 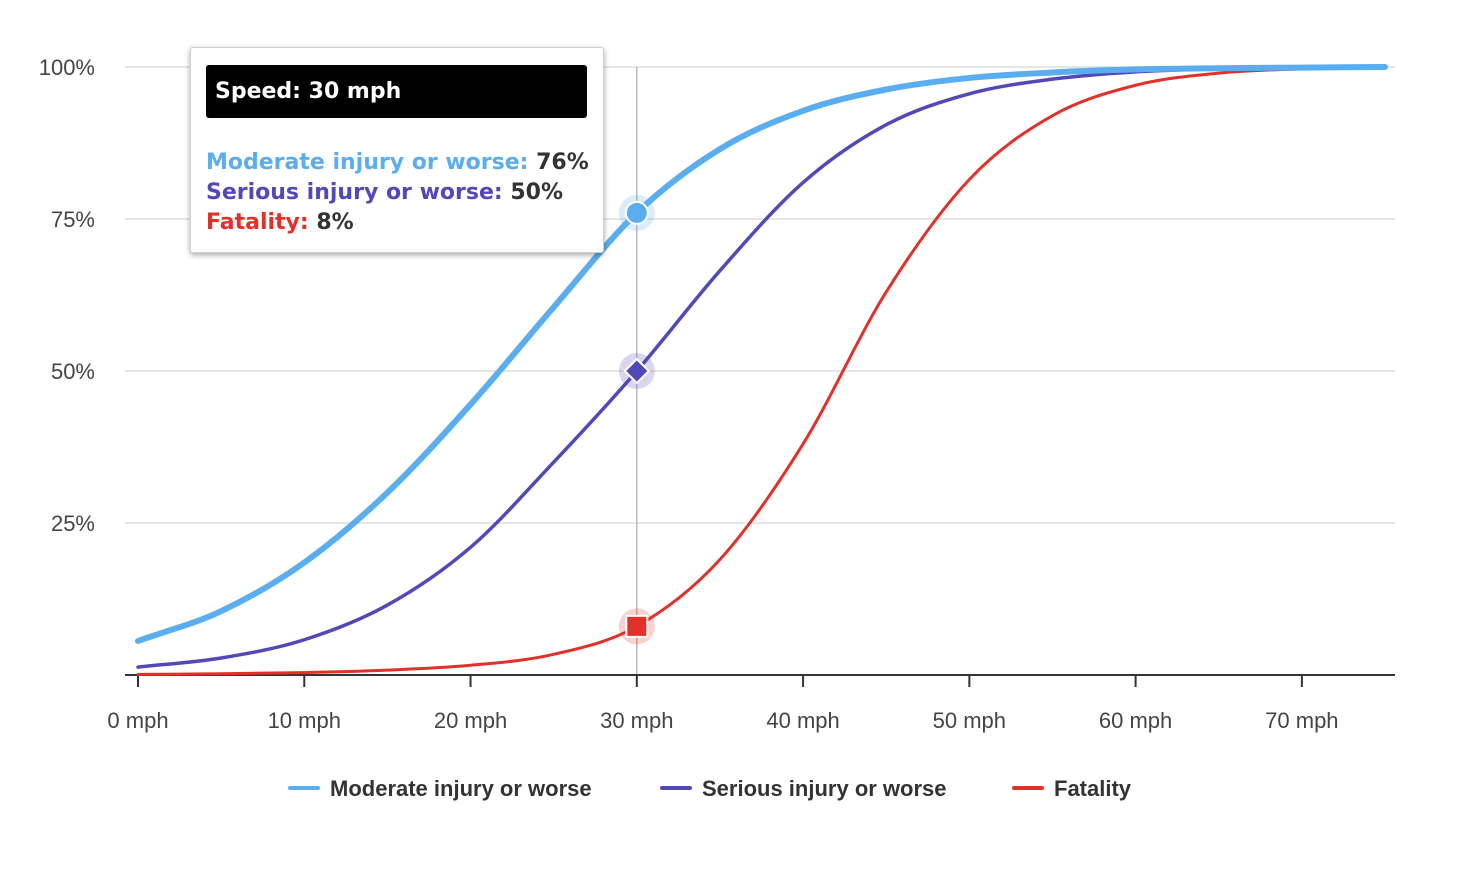 I want to click on x-tick-label: 30 mph, so click(x=636, y=720).